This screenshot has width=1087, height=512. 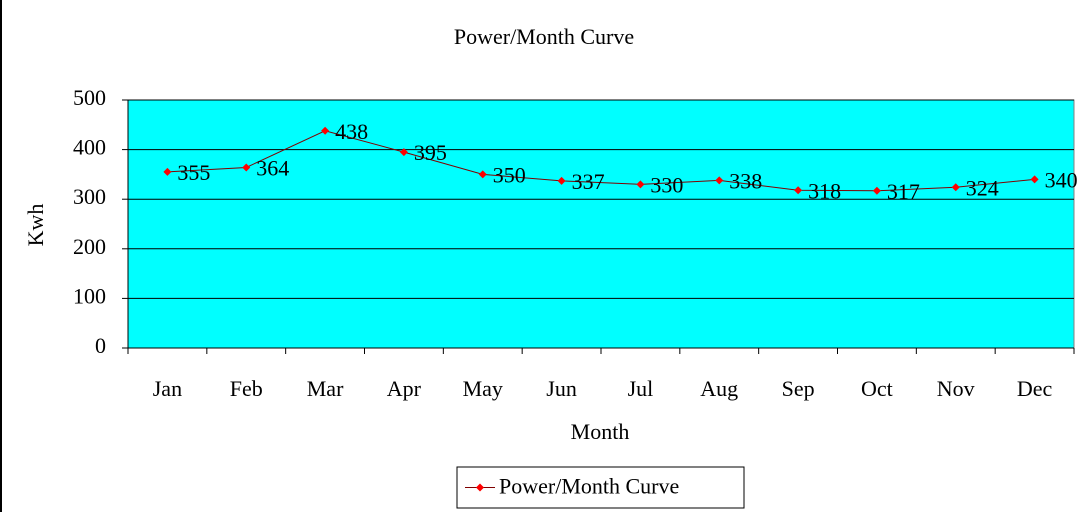 I want to click on data-label: 338, so click(x=745, y=180).